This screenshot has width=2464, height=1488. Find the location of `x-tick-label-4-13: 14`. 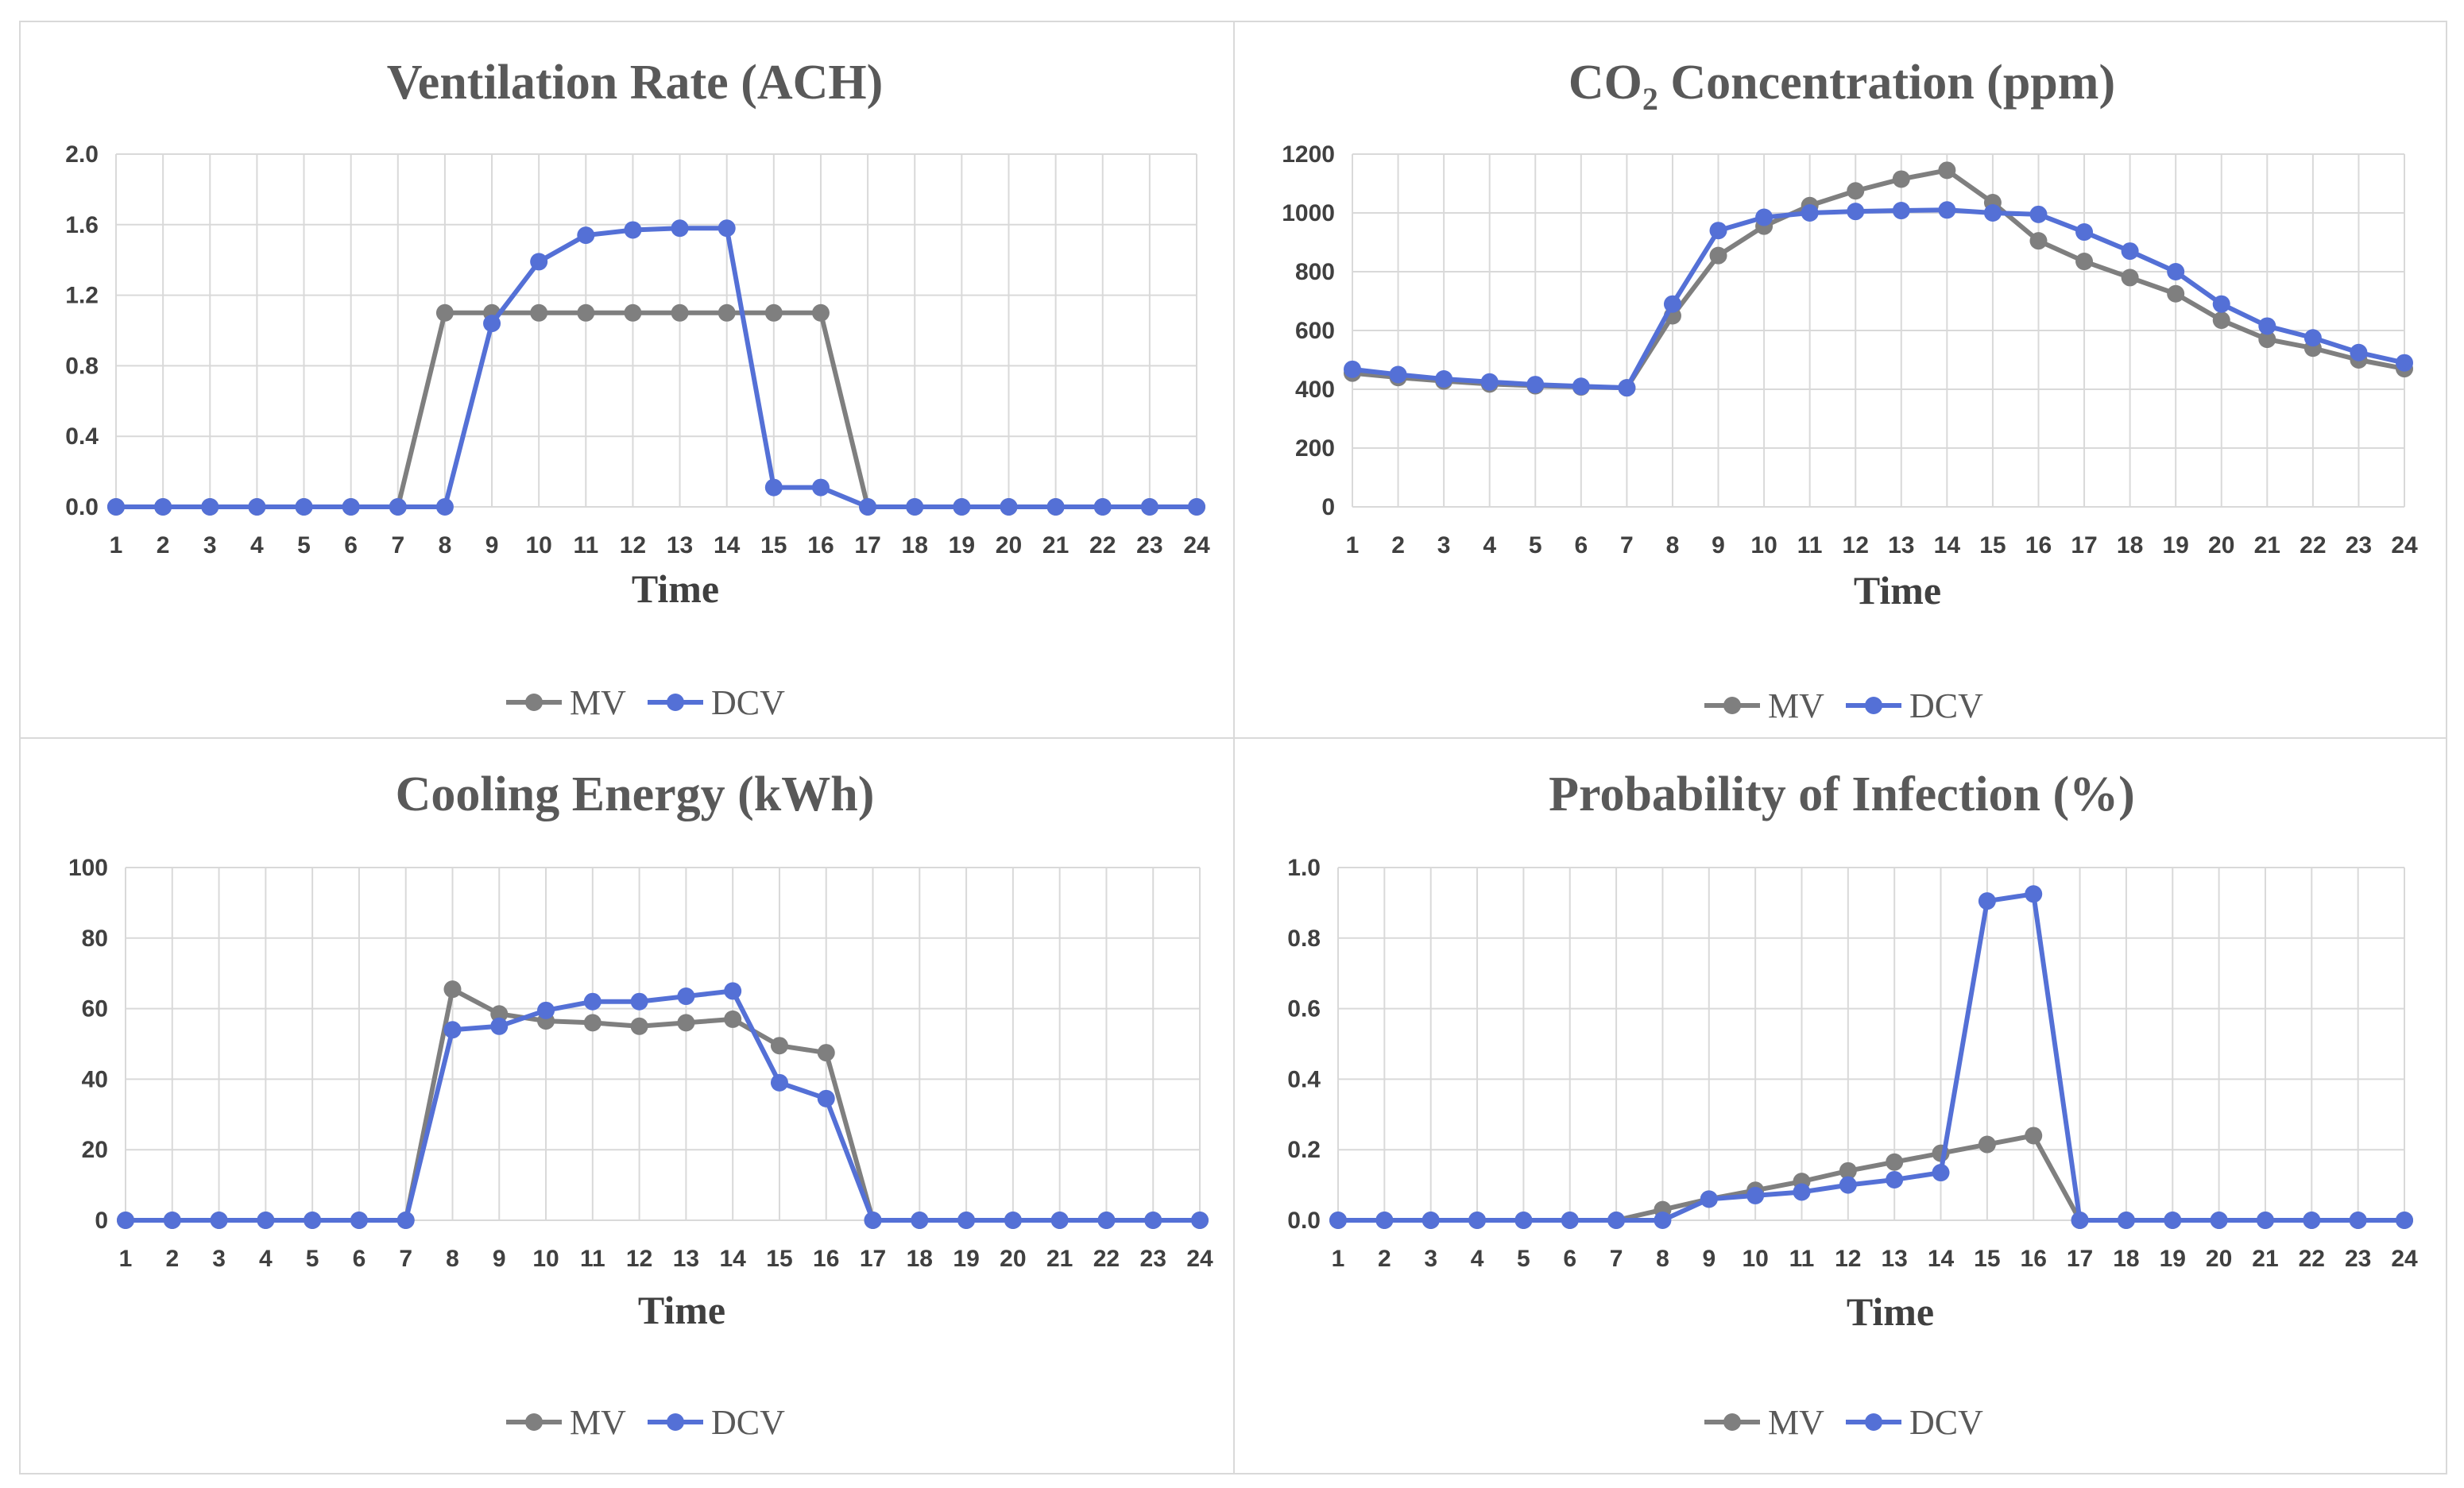

x-tick-label-4-13: 14 is located at coordinates (1941, 1259).